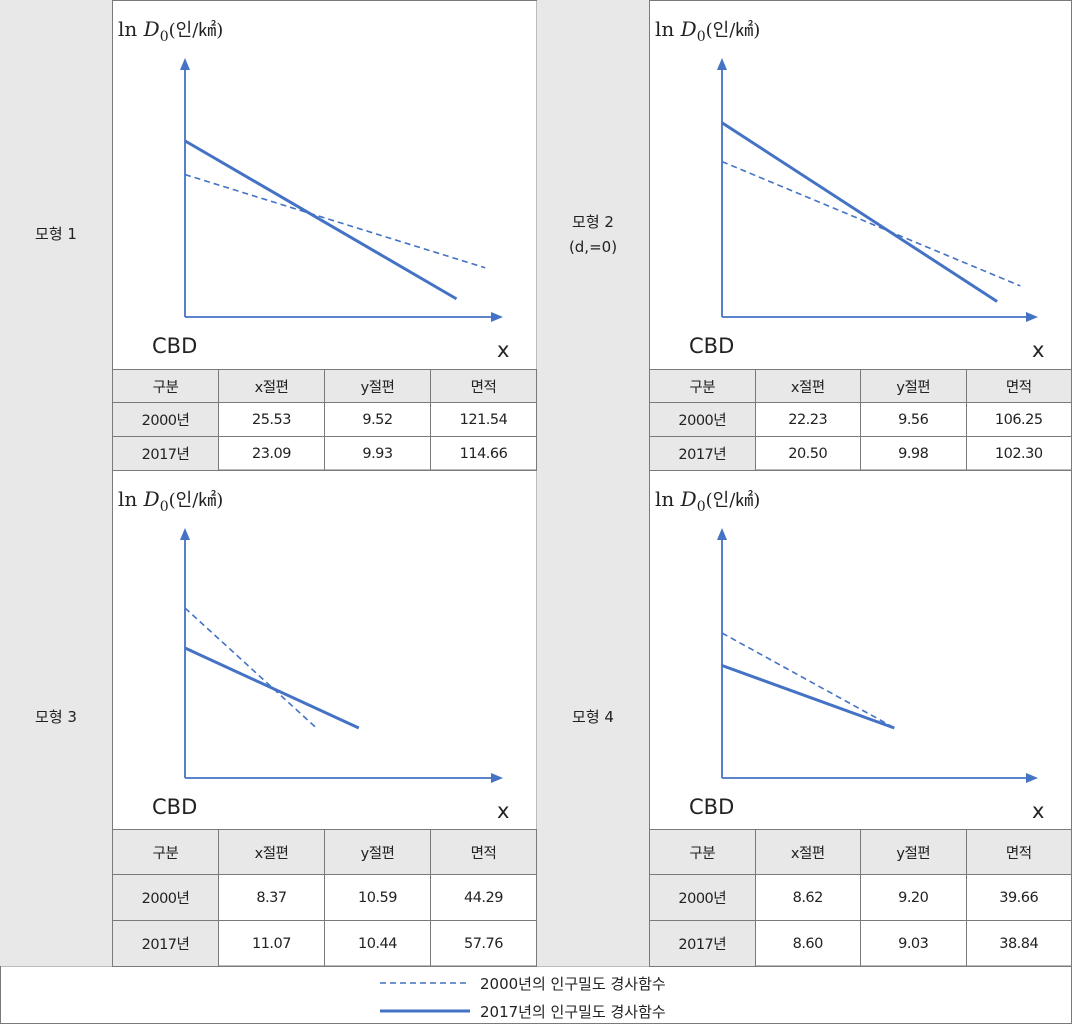 The width and height of the screenshot is (1072, 1024). I want to click on table-row: 2000년 25.53 9.52 121.54, so click(324, 419).